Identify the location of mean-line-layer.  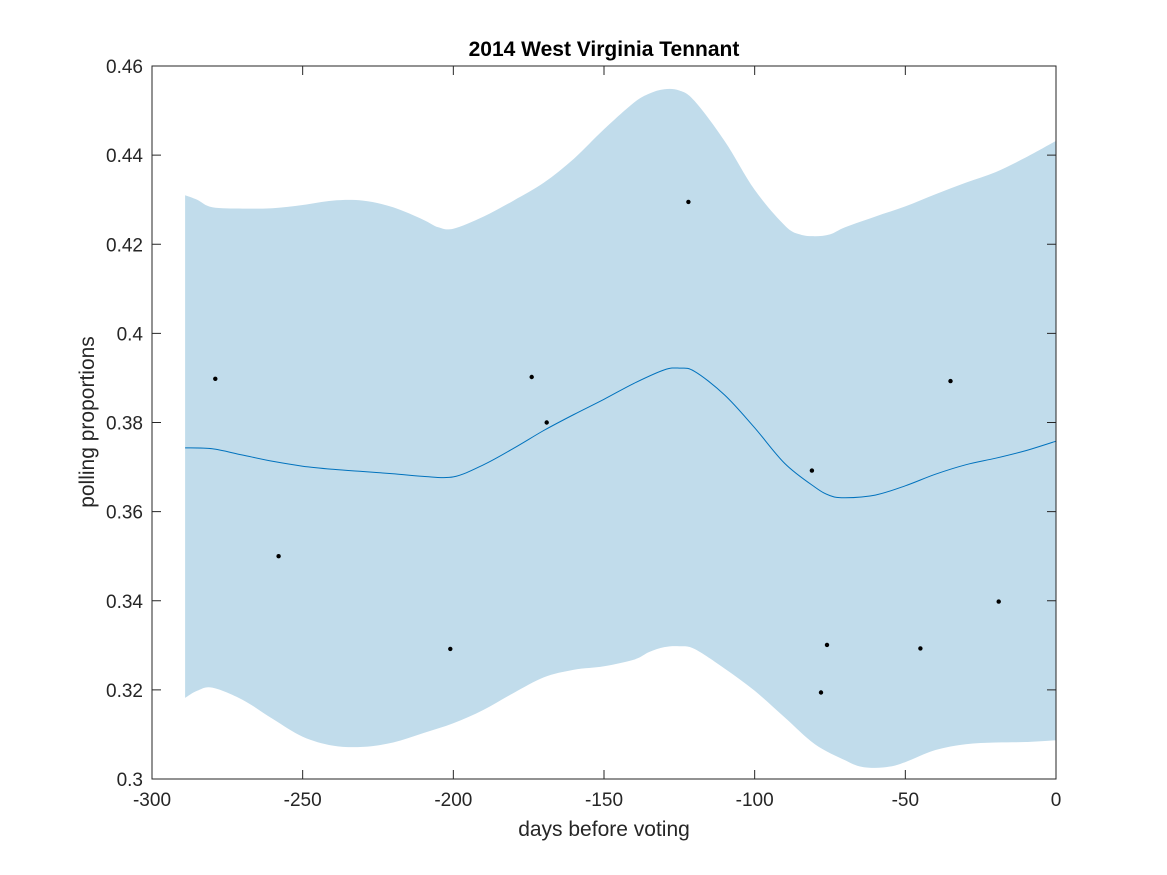
(621, 433).